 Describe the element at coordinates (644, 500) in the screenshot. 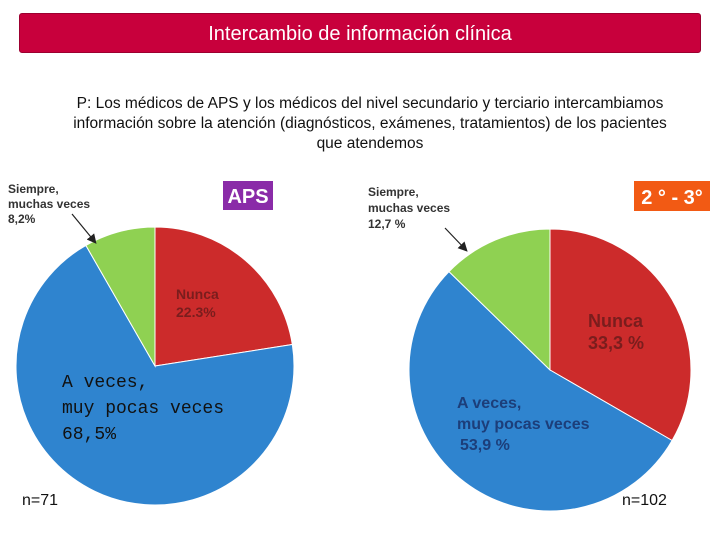

I see `sec-n-label: n=102` at that location.